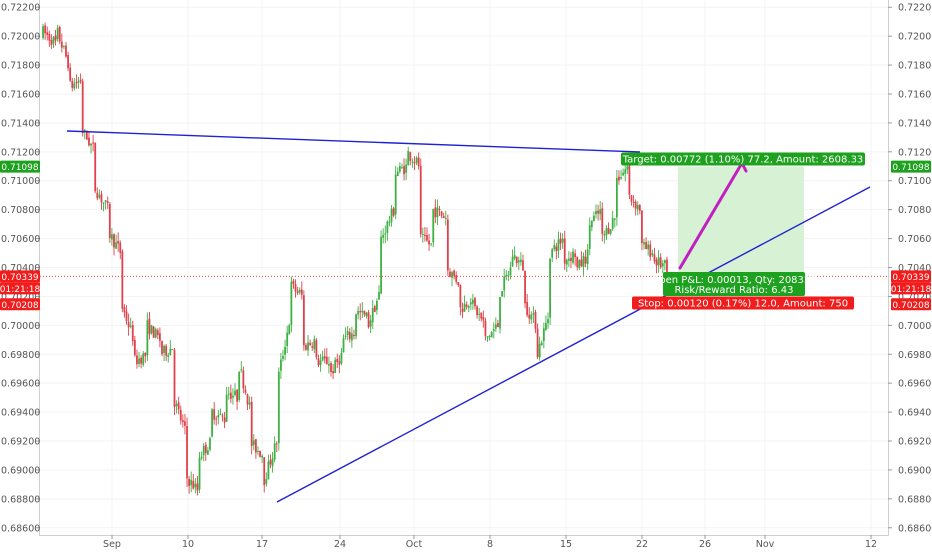  Describe the element at coordinates (915, 528) in the screenshot. I see `right-tick-label: 0.68600` at that location.